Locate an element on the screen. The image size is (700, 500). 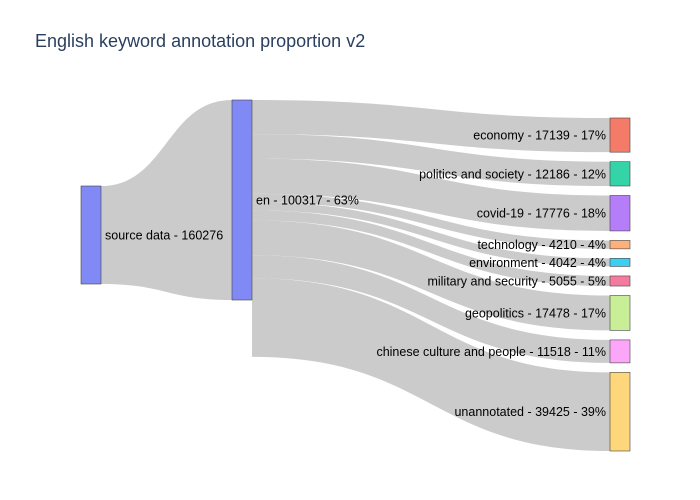
link-en-technology is located at coordinates (431, 221).